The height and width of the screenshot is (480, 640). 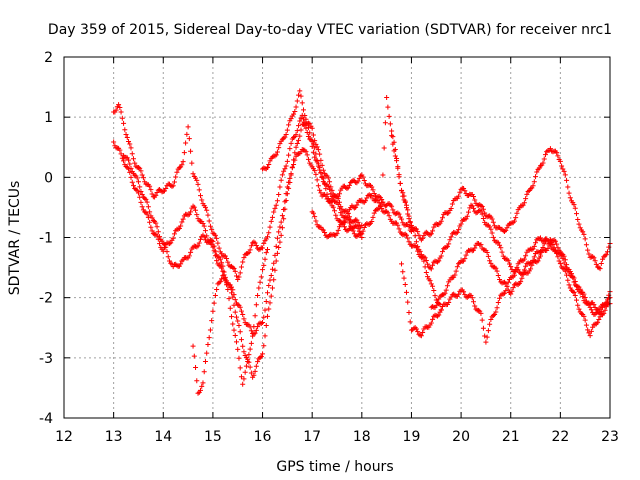 What do you see at coordinates (230, 321) in the screenshot?
I see `series-track-d` at bounding box center [230, 321].